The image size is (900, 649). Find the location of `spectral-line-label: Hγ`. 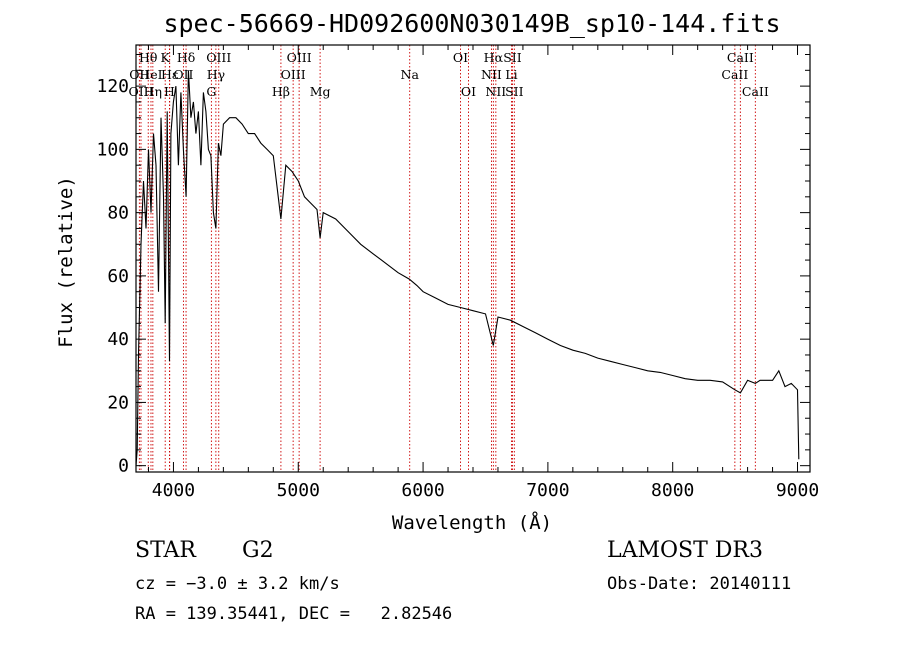

spectral-line-label: Hγ is located at coordinates (216, 74).